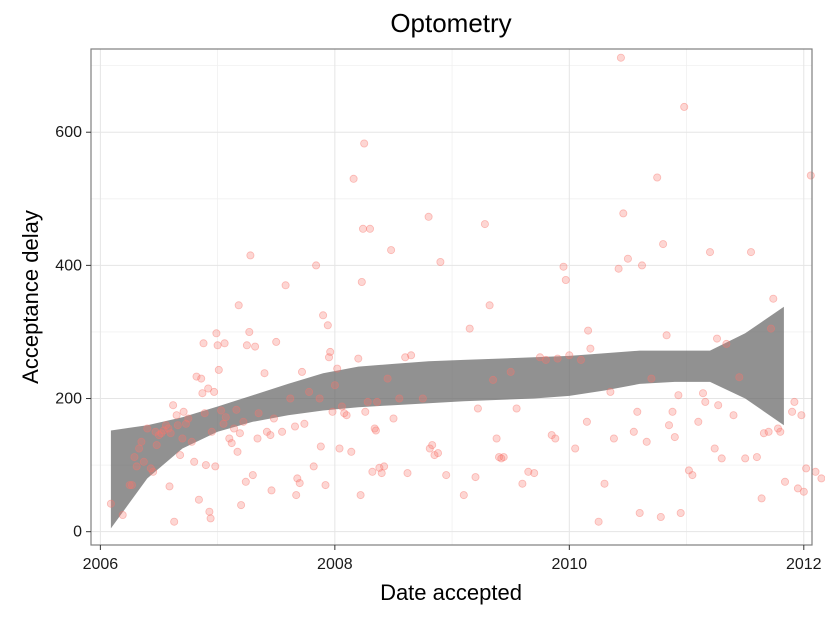  What do you see at coordinates (451, 592) in the screenshot?
I see `x-axis-title: Date accepted` at bounding box center [451, 592].